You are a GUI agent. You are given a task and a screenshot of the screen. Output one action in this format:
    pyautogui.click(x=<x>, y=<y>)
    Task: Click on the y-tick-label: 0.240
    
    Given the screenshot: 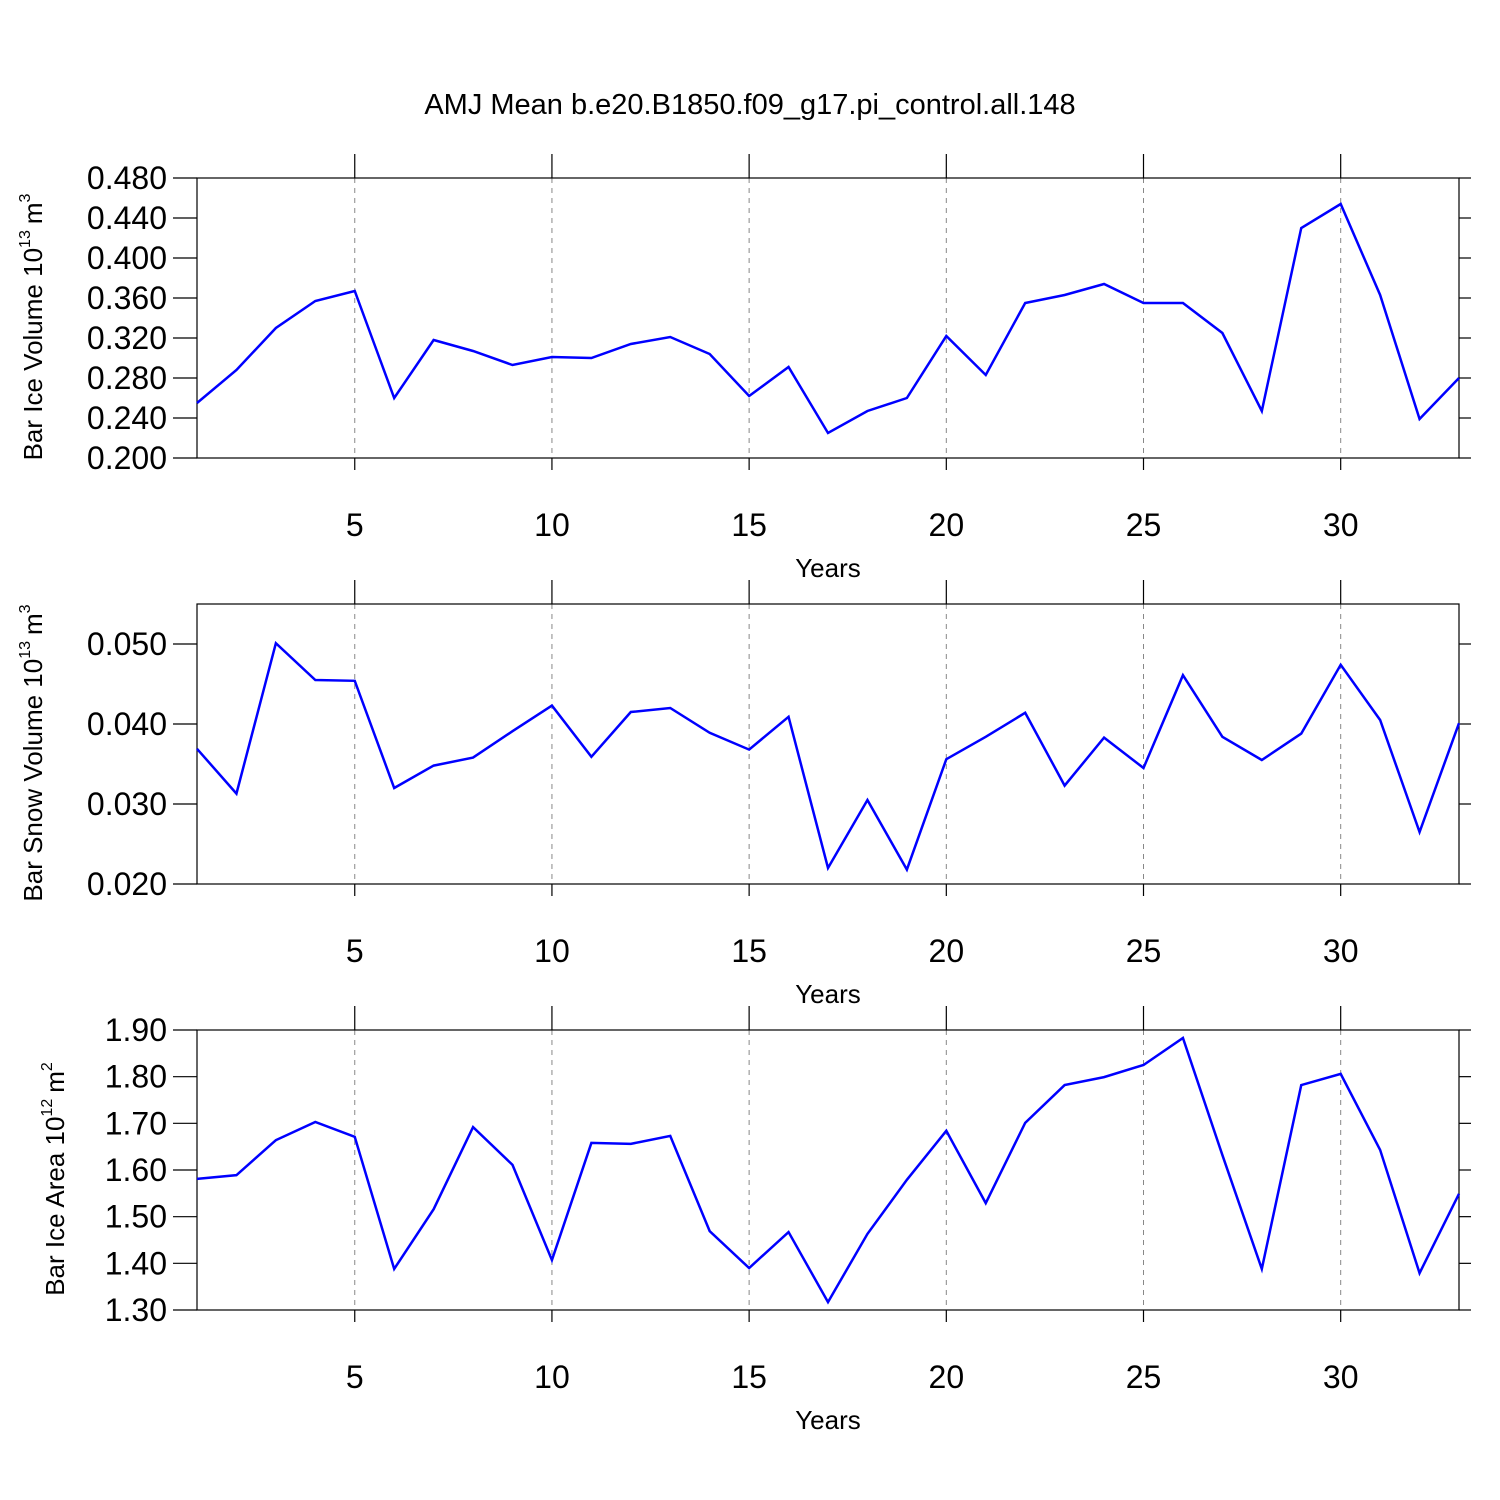 What is the action you would take?
    pyautogui.click(x=127, y=418)
    